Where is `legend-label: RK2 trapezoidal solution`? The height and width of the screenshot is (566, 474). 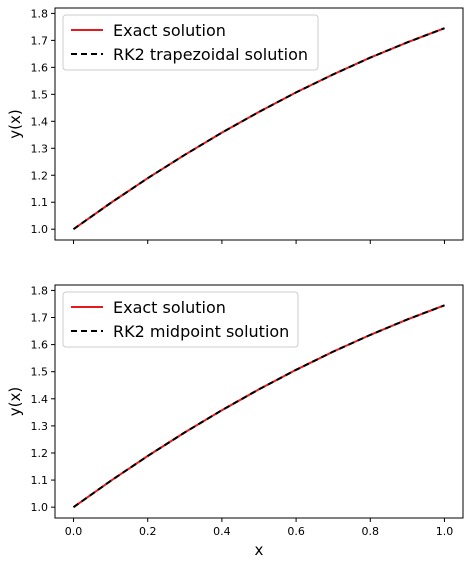
legend-label: RK2 trapezoidal solution is located at coordinates (210, 54).